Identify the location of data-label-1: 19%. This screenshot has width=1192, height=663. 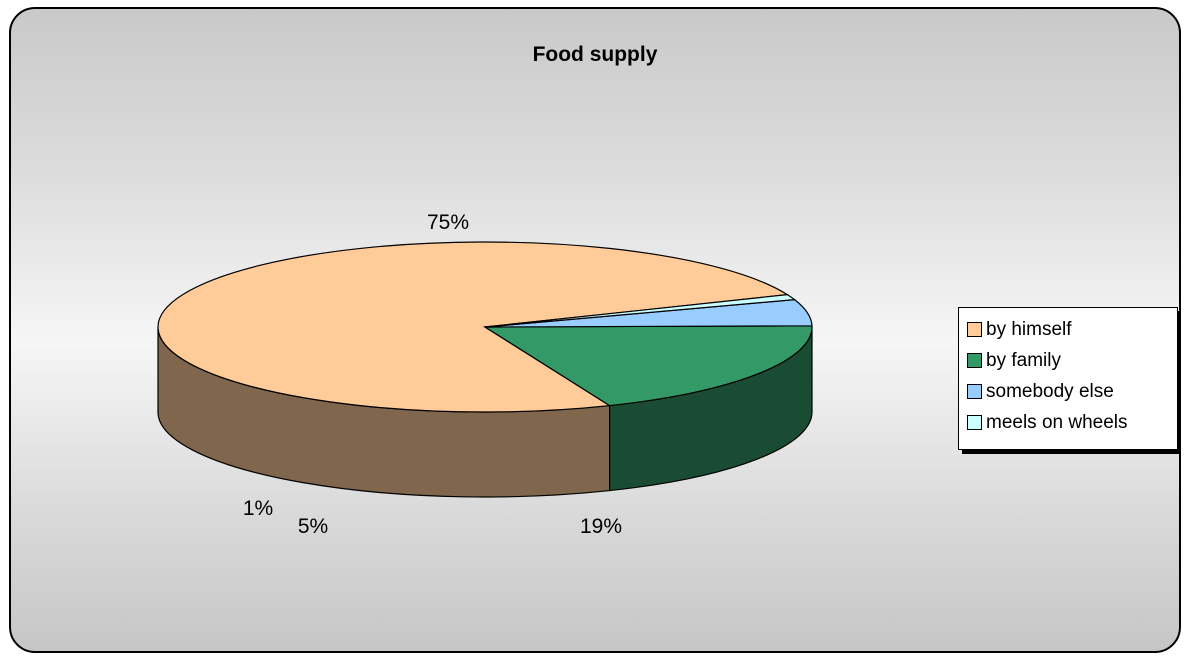
(601, 526).